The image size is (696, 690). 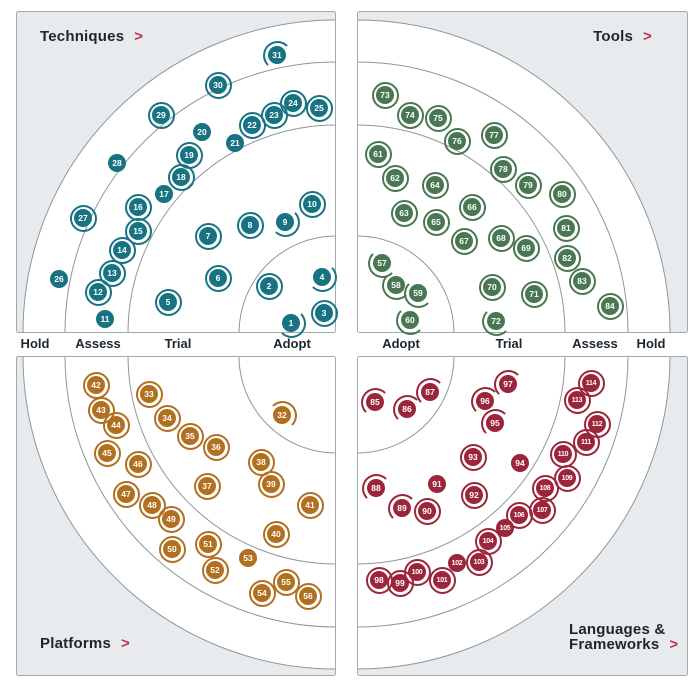 What do you see at coordinates (395, 178) in the screenshot?
I see `blip-62: 62` at bounding box center [395, 178].